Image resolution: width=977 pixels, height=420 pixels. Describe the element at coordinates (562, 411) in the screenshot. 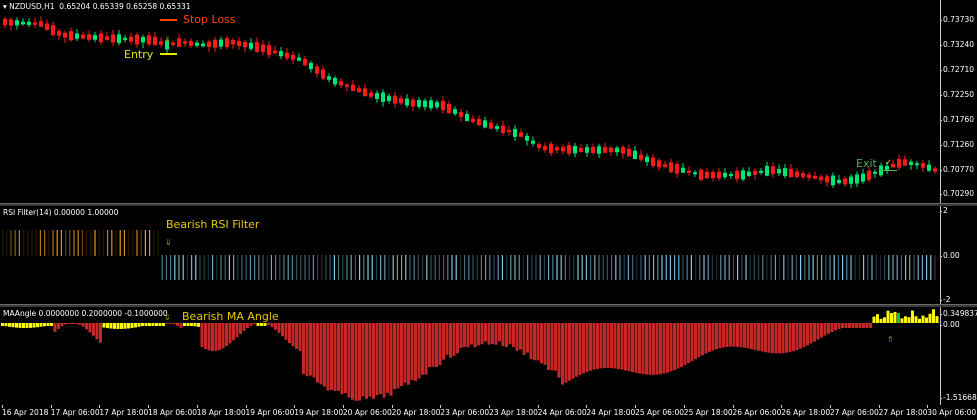

I see `time-tick: 24 Apr 06:00` at that location.